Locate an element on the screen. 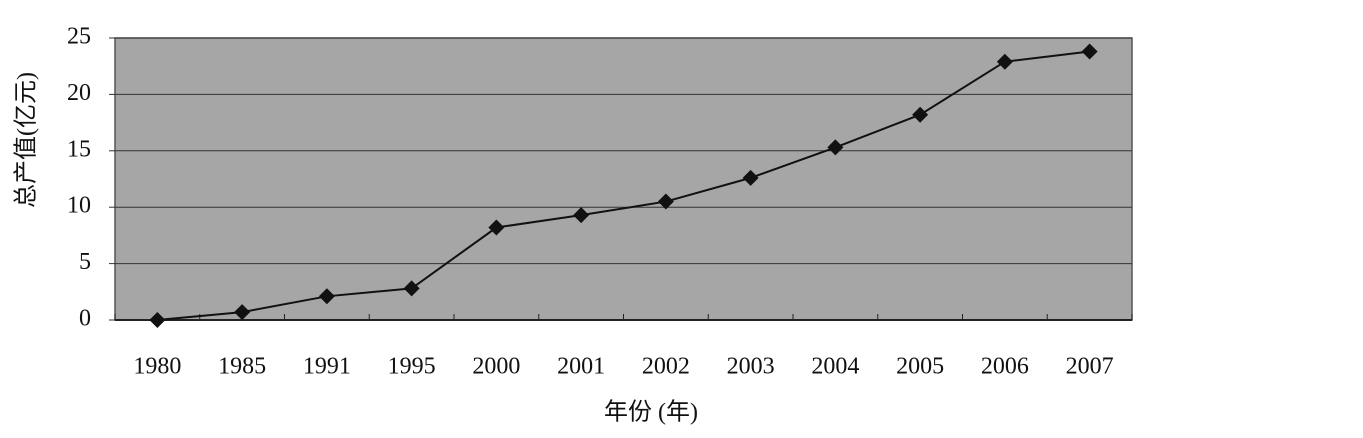 The width and height of the screenshot is (1363, 438). y-tick-label: 25 is located at coordinates (79, 37).